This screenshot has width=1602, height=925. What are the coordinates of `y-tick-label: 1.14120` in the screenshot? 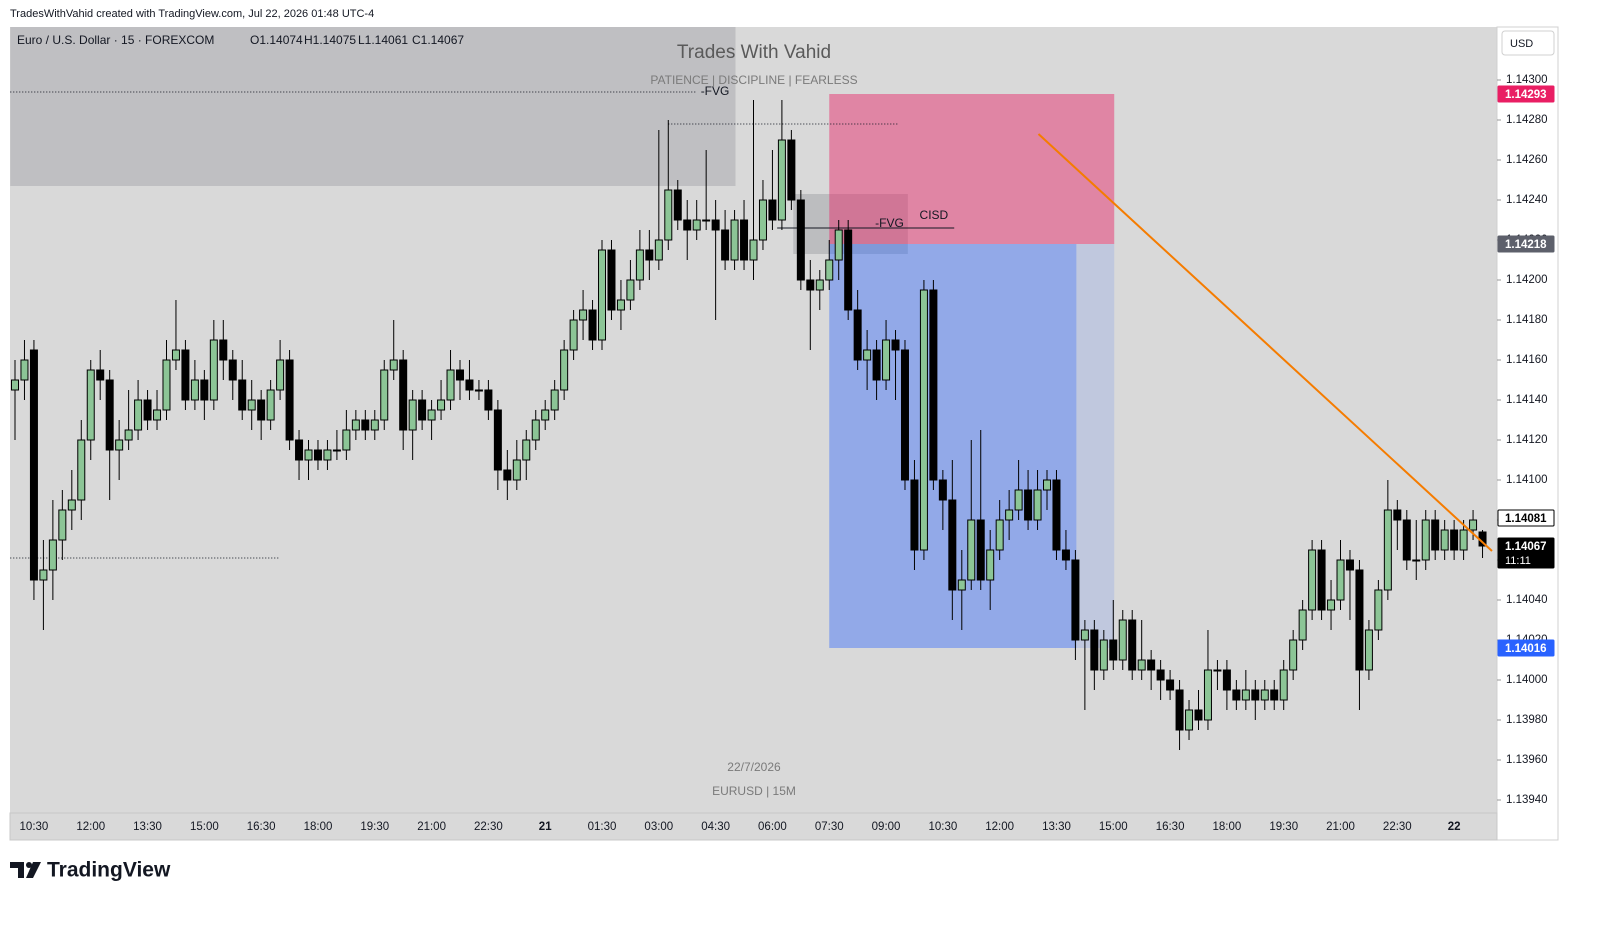 It's located at (1527, 440).